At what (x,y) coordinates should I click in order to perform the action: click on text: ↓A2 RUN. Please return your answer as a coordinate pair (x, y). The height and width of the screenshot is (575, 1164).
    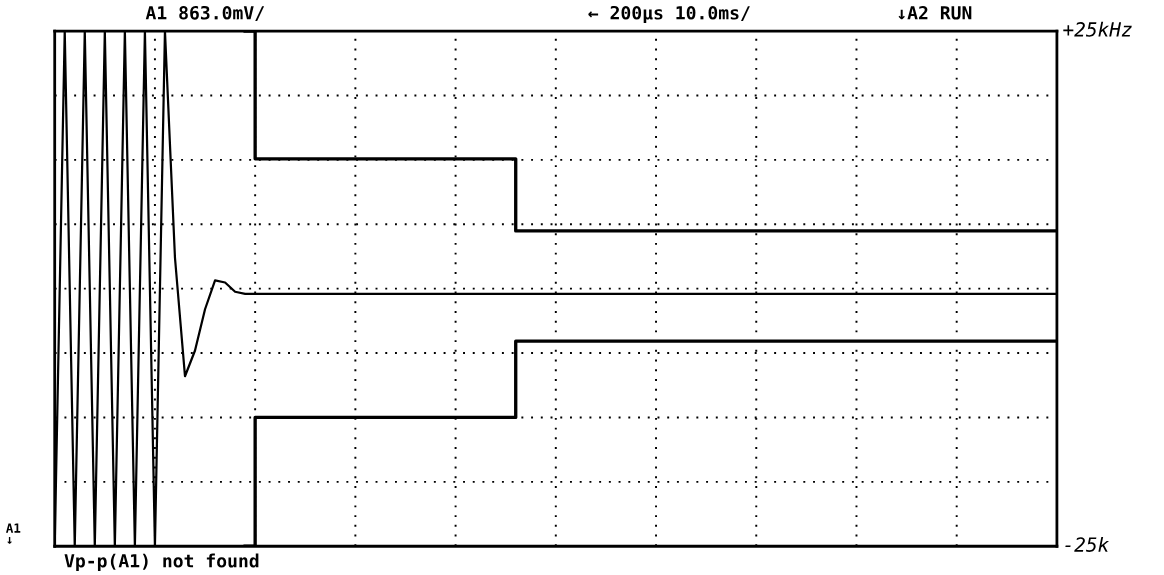
    Looking at the image, I should click on (935, 12).